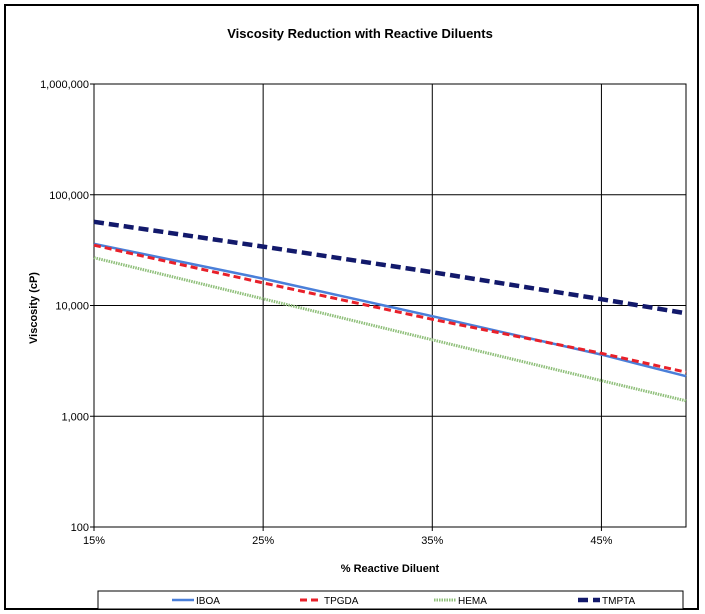 This screenshot has height=614, width=705. What do you see at coordinates (80, 528) in the screenshot?
I see `y-tick-label: 100` at bounding box center [80, 528].